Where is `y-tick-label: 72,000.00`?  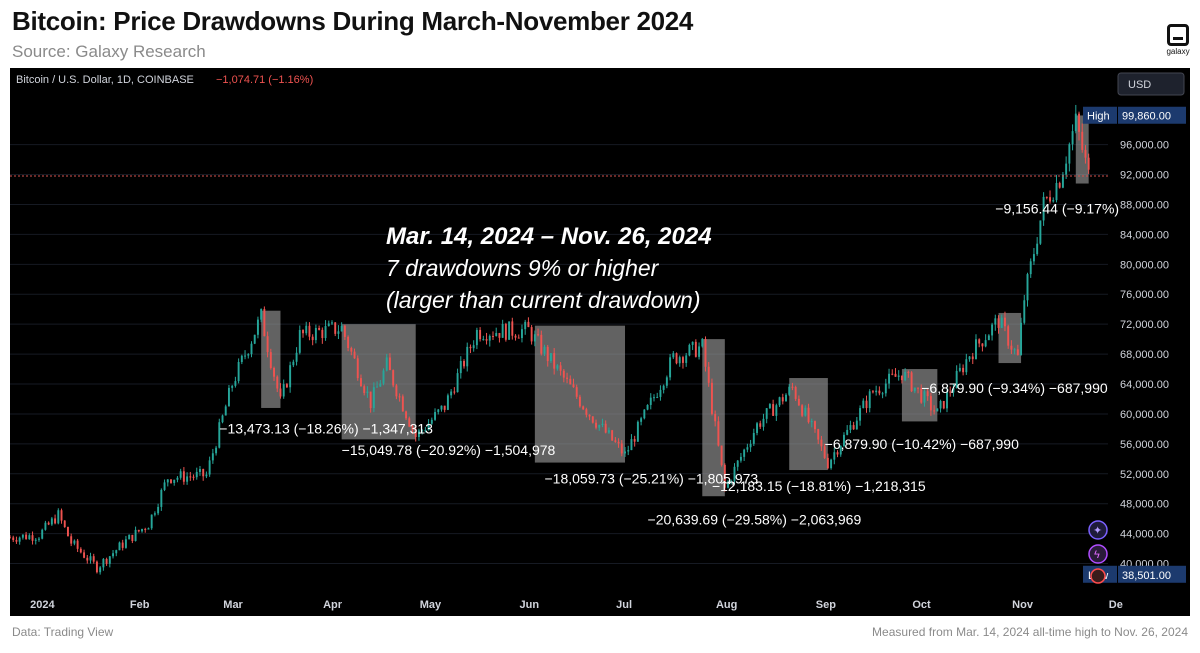 y-tick-label: 72,000.00 is located at coordinates (1144, 325).